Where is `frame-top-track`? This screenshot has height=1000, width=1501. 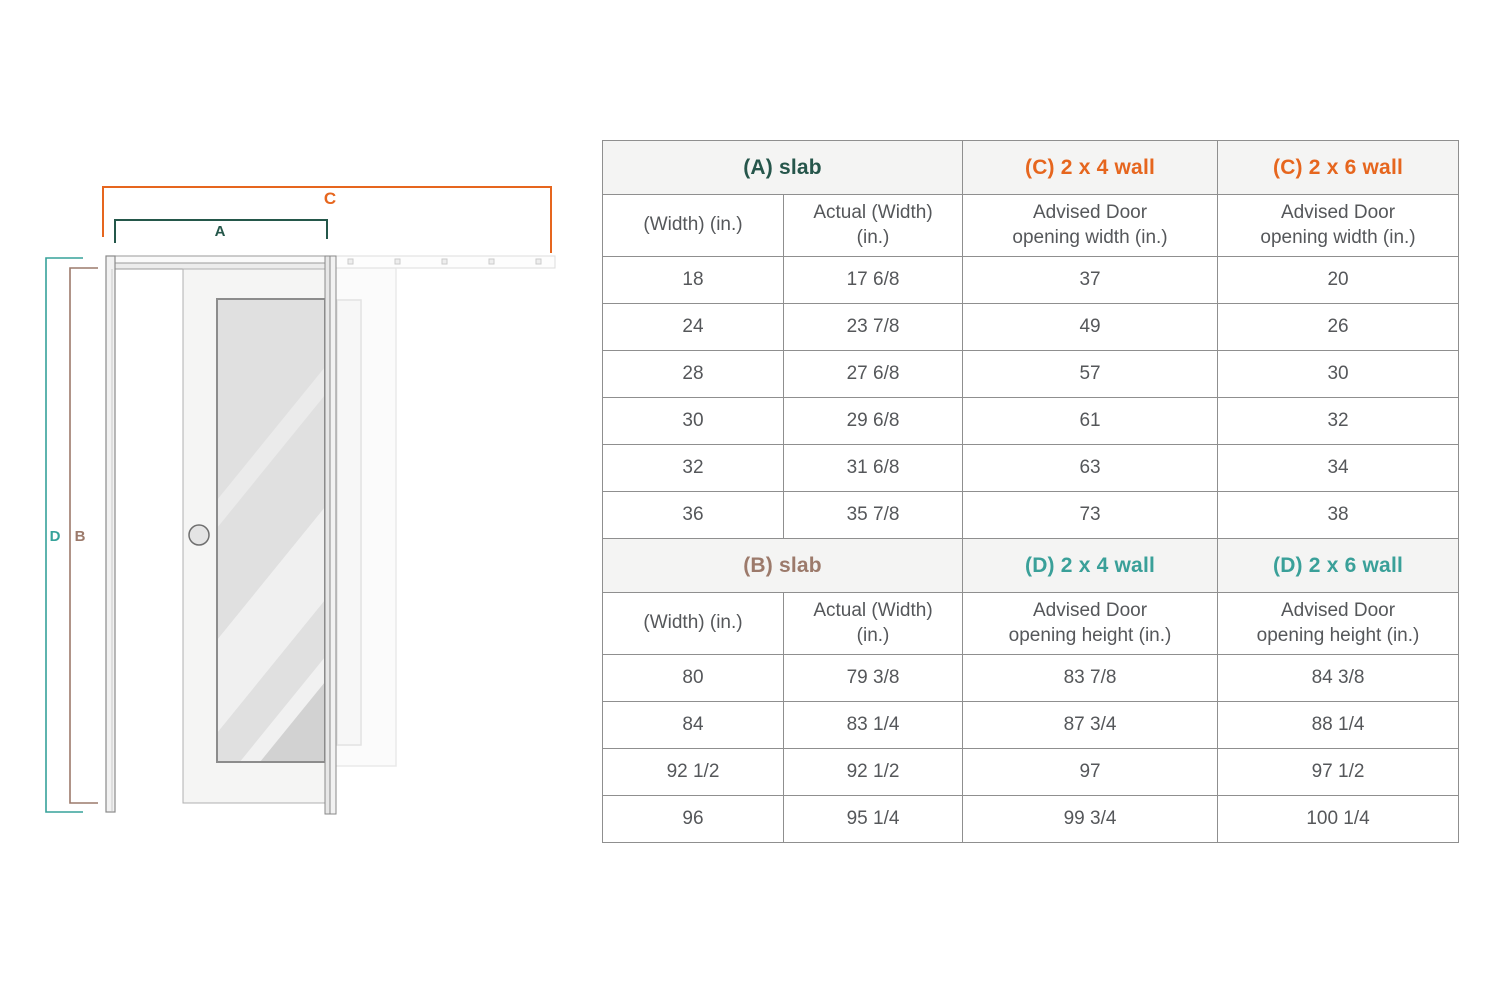 frame-top-track is located at coordinates (220, 259).